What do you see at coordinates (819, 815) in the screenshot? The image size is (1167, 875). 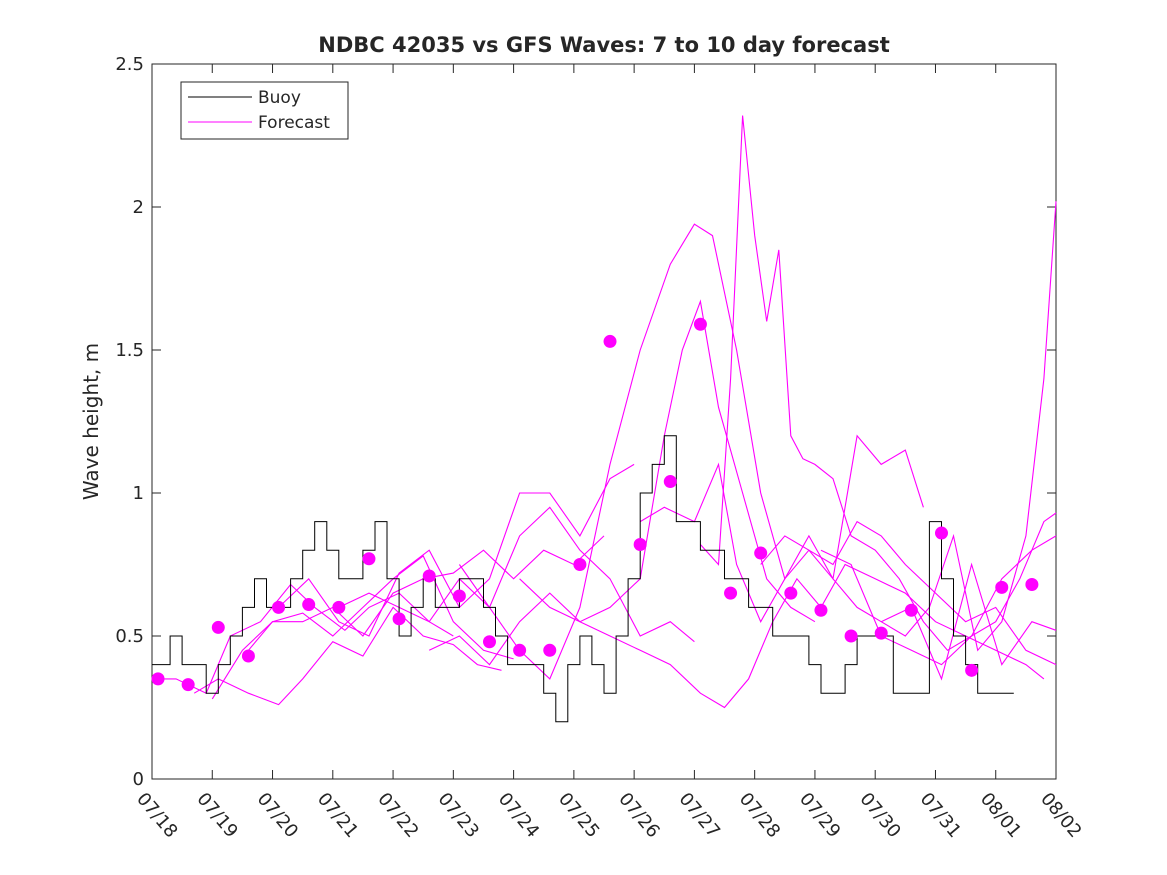 I see `x-tick-label: 07/29` at bounding box center [819, 815].